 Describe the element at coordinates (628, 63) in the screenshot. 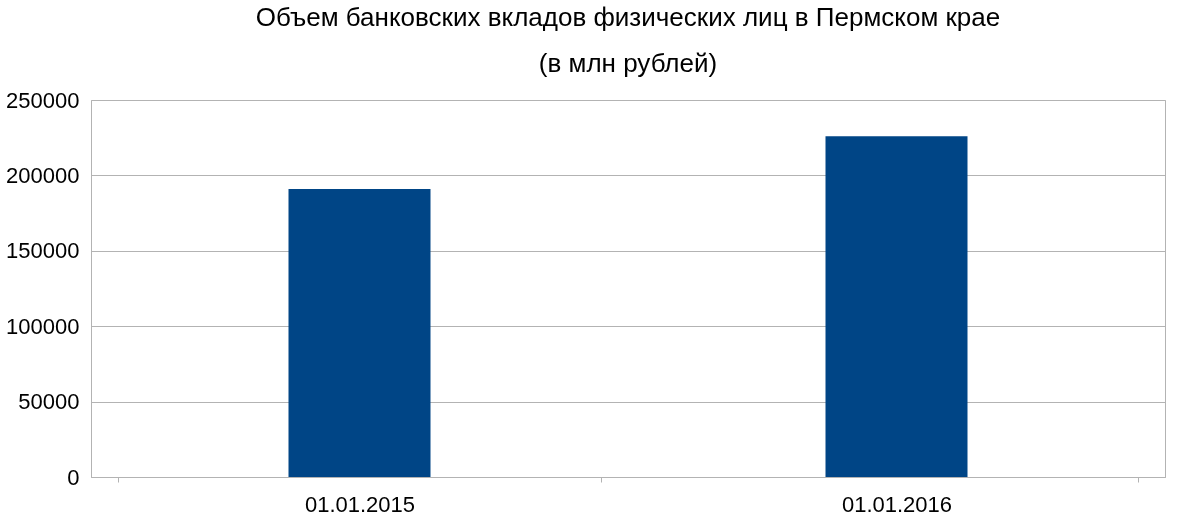

I see `chart-subtitle: (в млн рублей)` at that location.